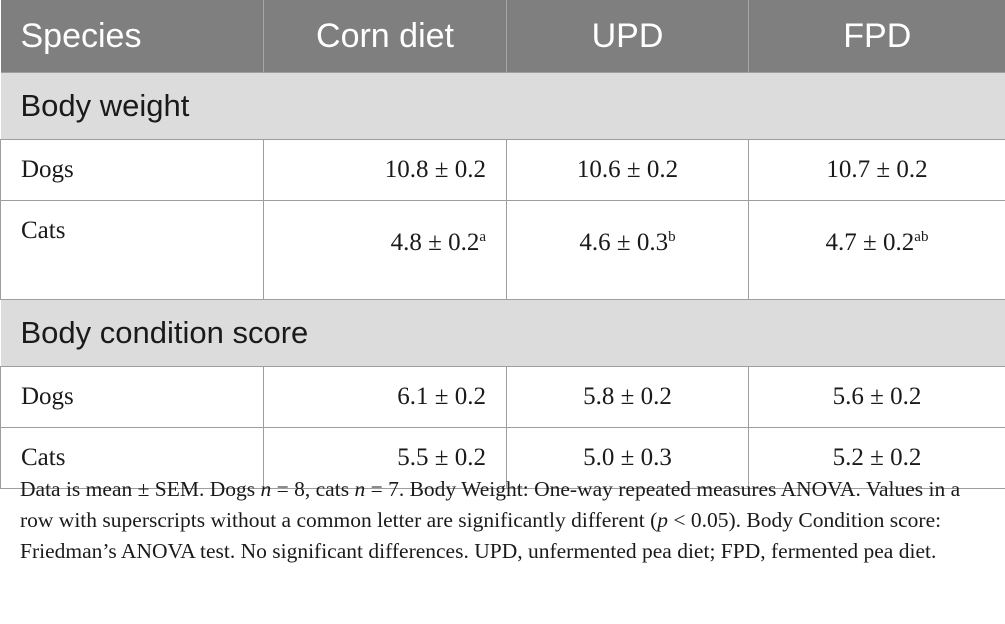  I want to click on value-cell: 10.7 ± 0.2, so click(876, 170).